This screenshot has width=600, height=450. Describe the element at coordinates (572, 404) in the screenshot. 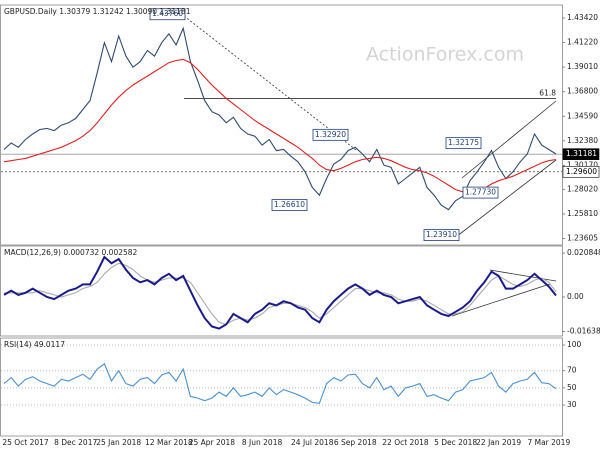

I see `y-tick-label: 30` at that location.